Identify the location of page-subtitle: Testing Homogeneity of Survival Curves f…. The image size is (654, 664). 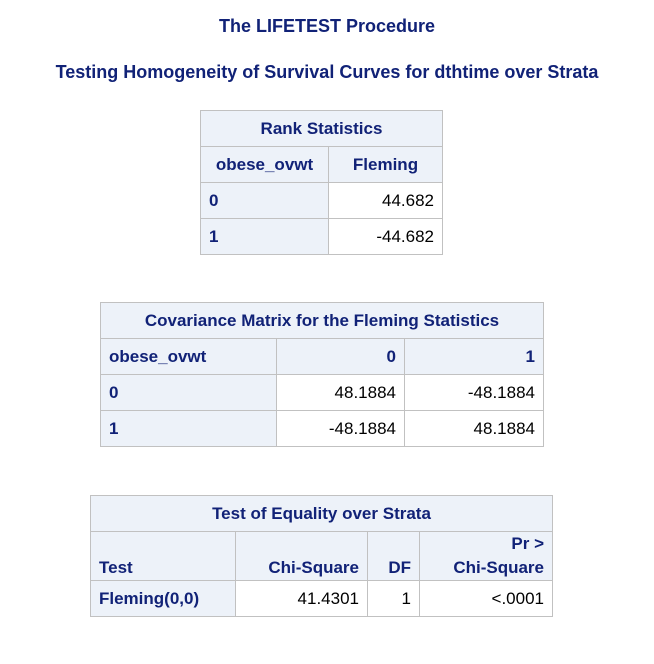
(327, 72).